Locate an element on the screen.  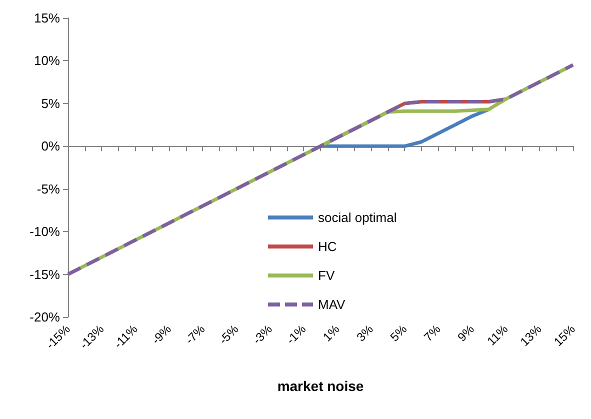
y-tick-label: -20% is located at coordinates (45, 317).